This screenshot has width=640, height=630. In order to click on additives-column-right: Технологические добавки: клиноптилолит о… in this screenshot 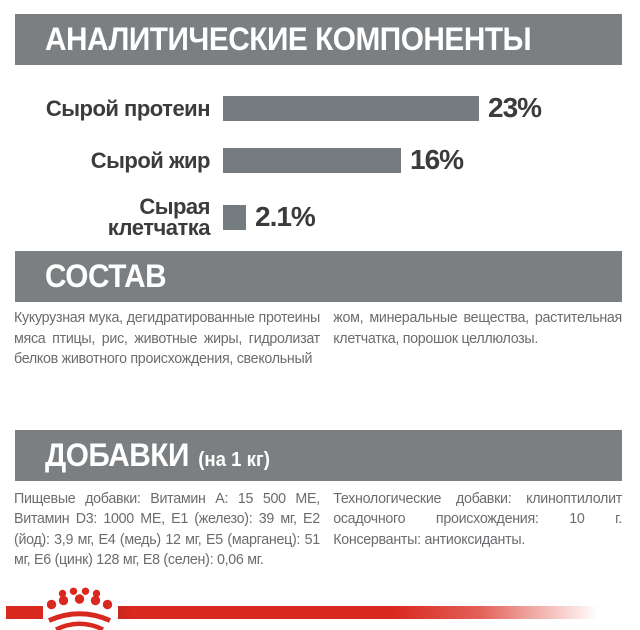, I will do `click(477, 518)`.